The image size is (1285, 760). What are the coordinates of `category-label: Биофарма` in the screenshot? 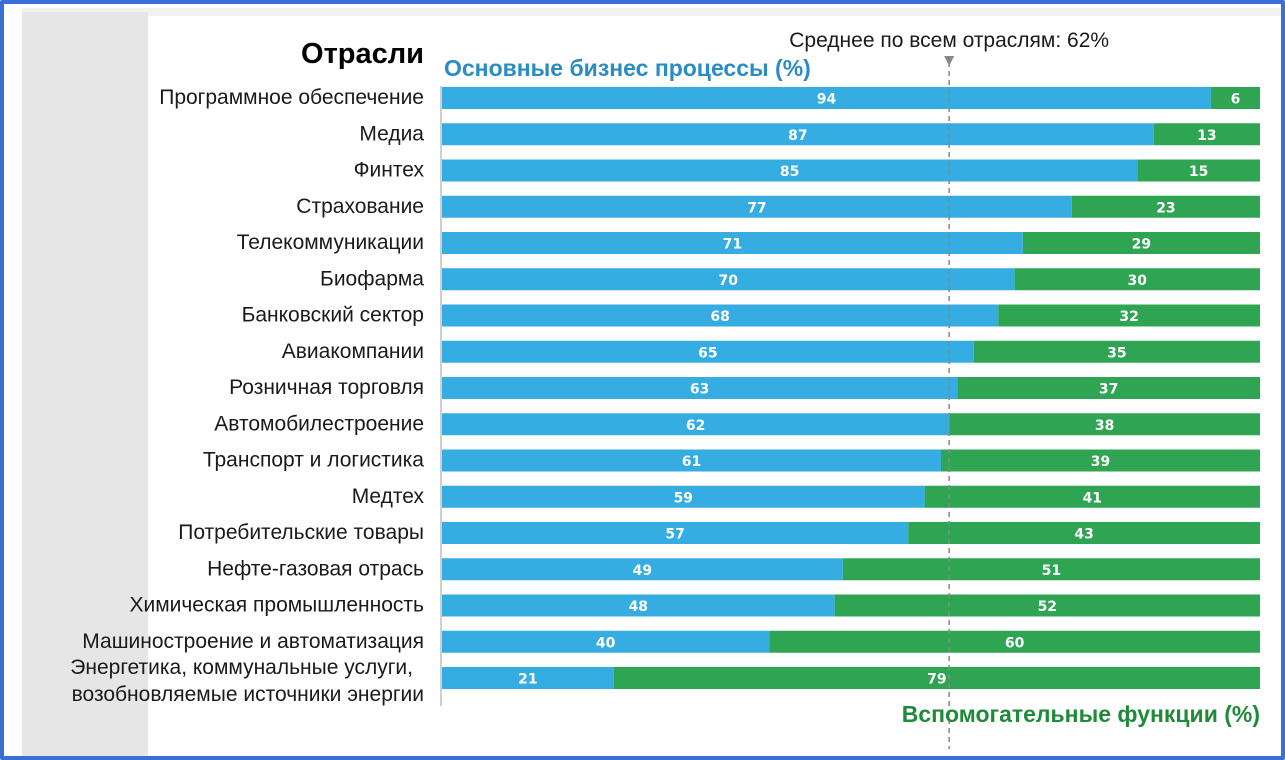 It's located at (372, 278).